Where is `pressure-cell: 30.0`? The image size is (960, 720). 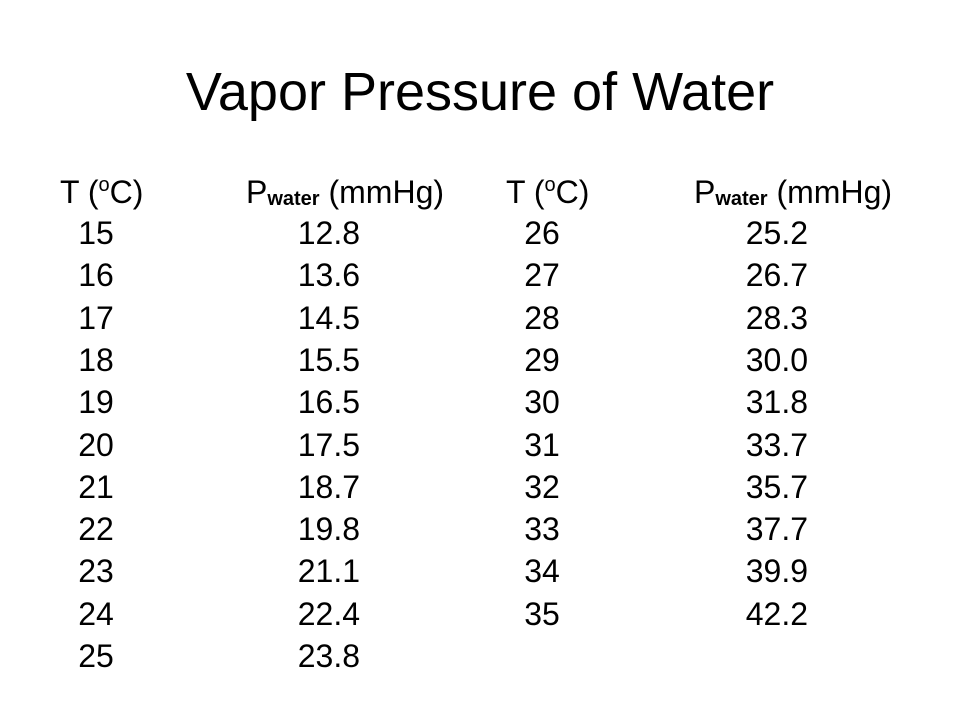
pressure-cell: 30.0 is located at coordinates (776, 360).